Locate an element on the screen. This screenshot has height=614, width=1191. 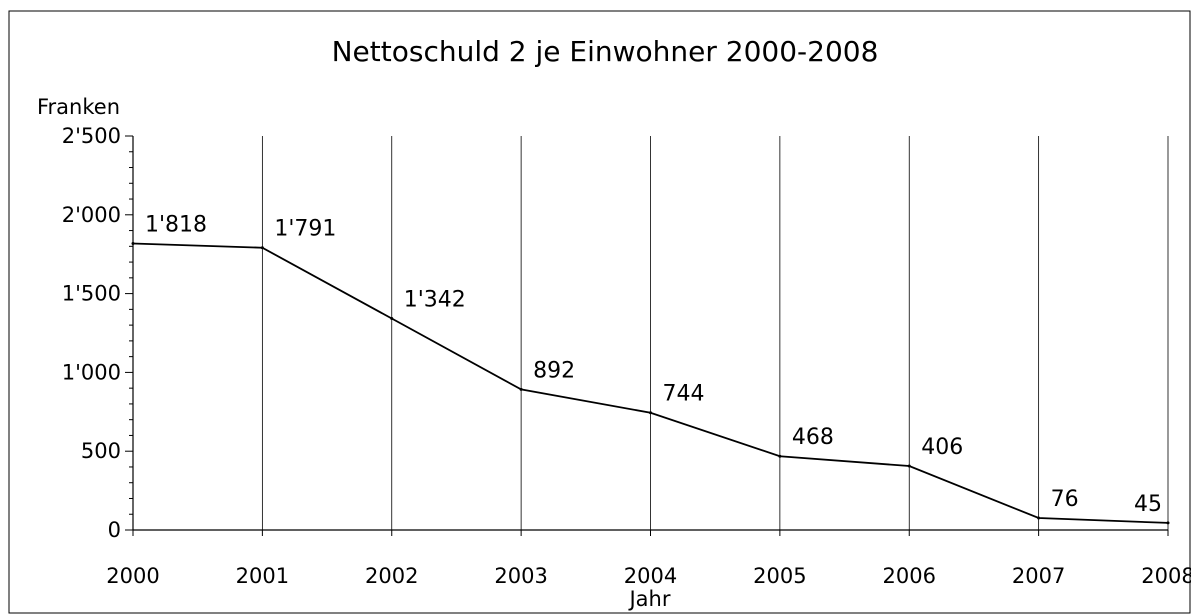
data-point-2006 is located at coordinates (909, 466).